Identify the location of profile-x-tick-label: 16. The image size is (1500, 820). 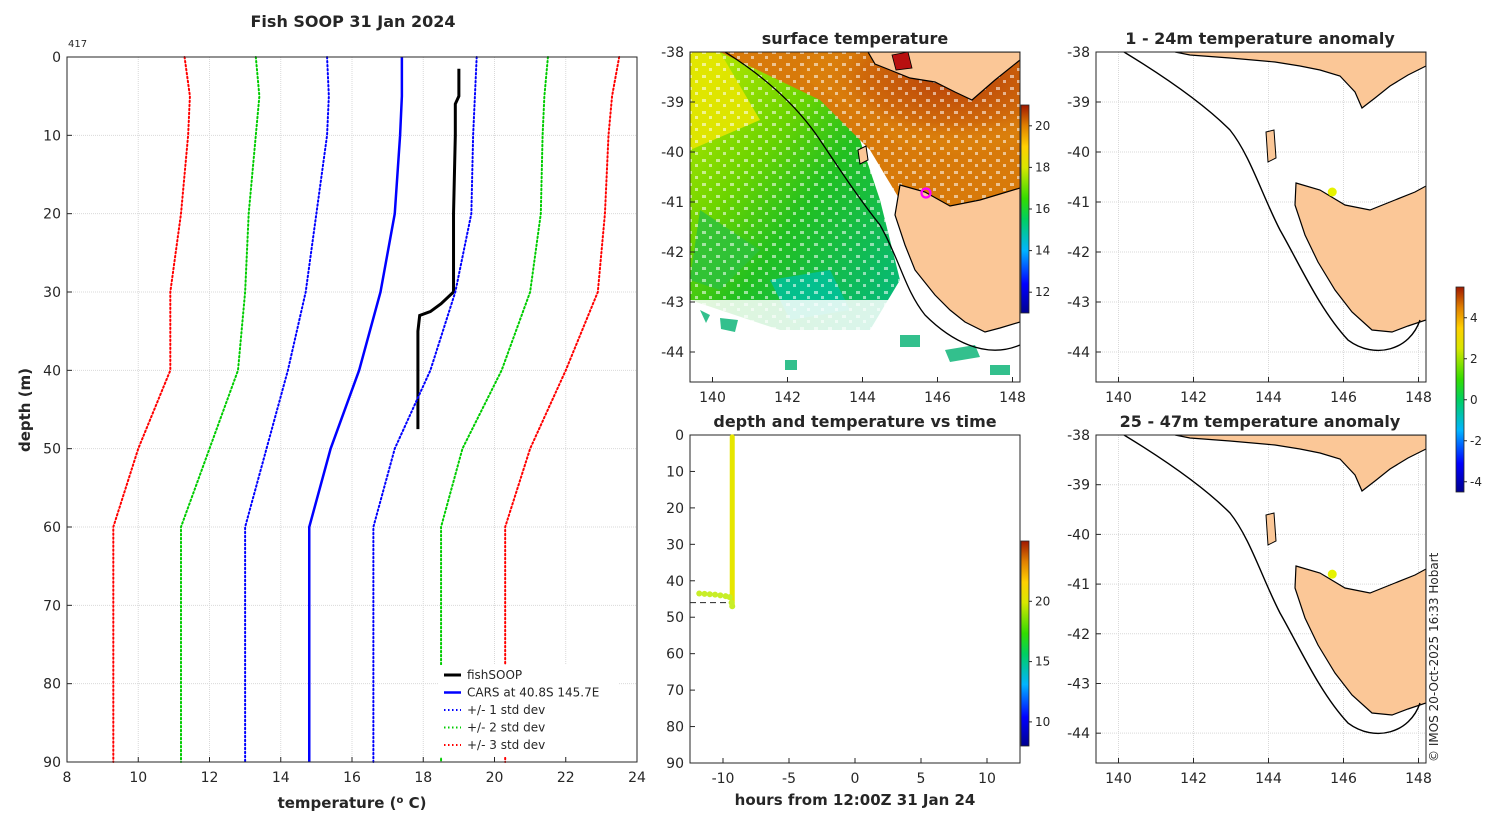
(352, 778).